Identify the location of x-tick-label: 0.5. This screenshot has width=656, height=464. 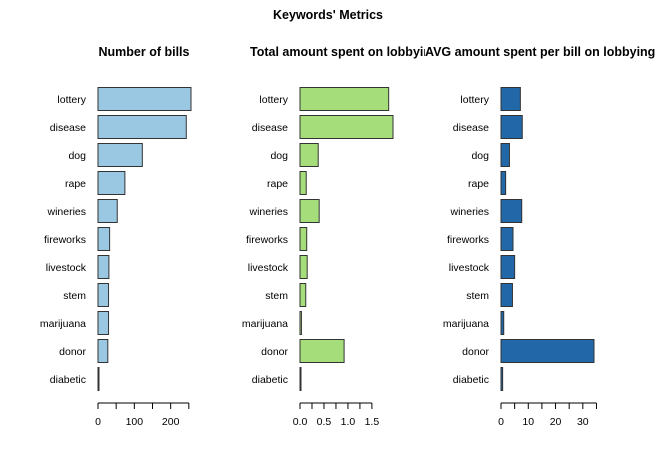
(324, 422).